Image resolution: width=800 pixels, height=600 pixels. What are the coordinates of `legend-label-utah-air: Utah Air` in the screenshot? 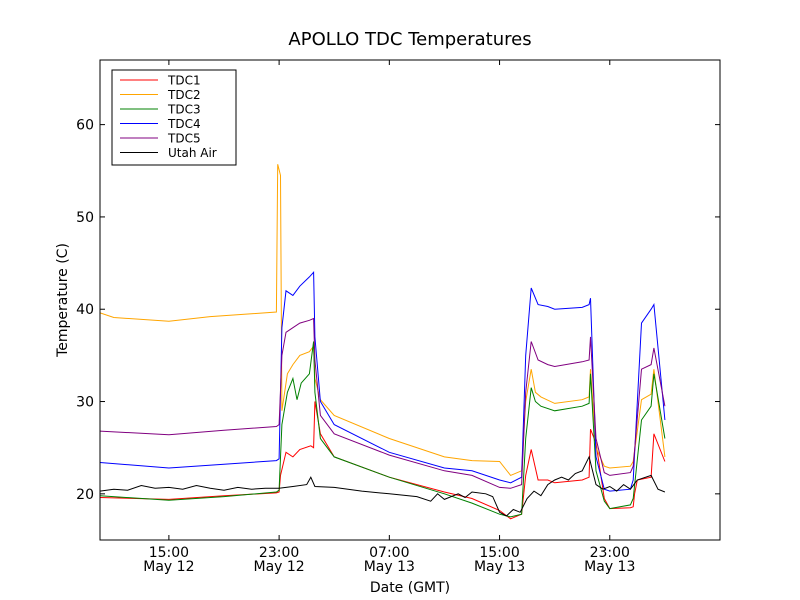 It's located at (192, 153).